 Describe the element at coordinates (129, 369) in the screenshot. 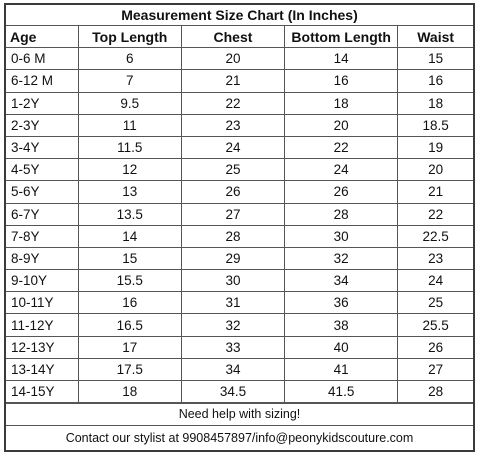

I see `top-length-cell: 17.5` at that location.